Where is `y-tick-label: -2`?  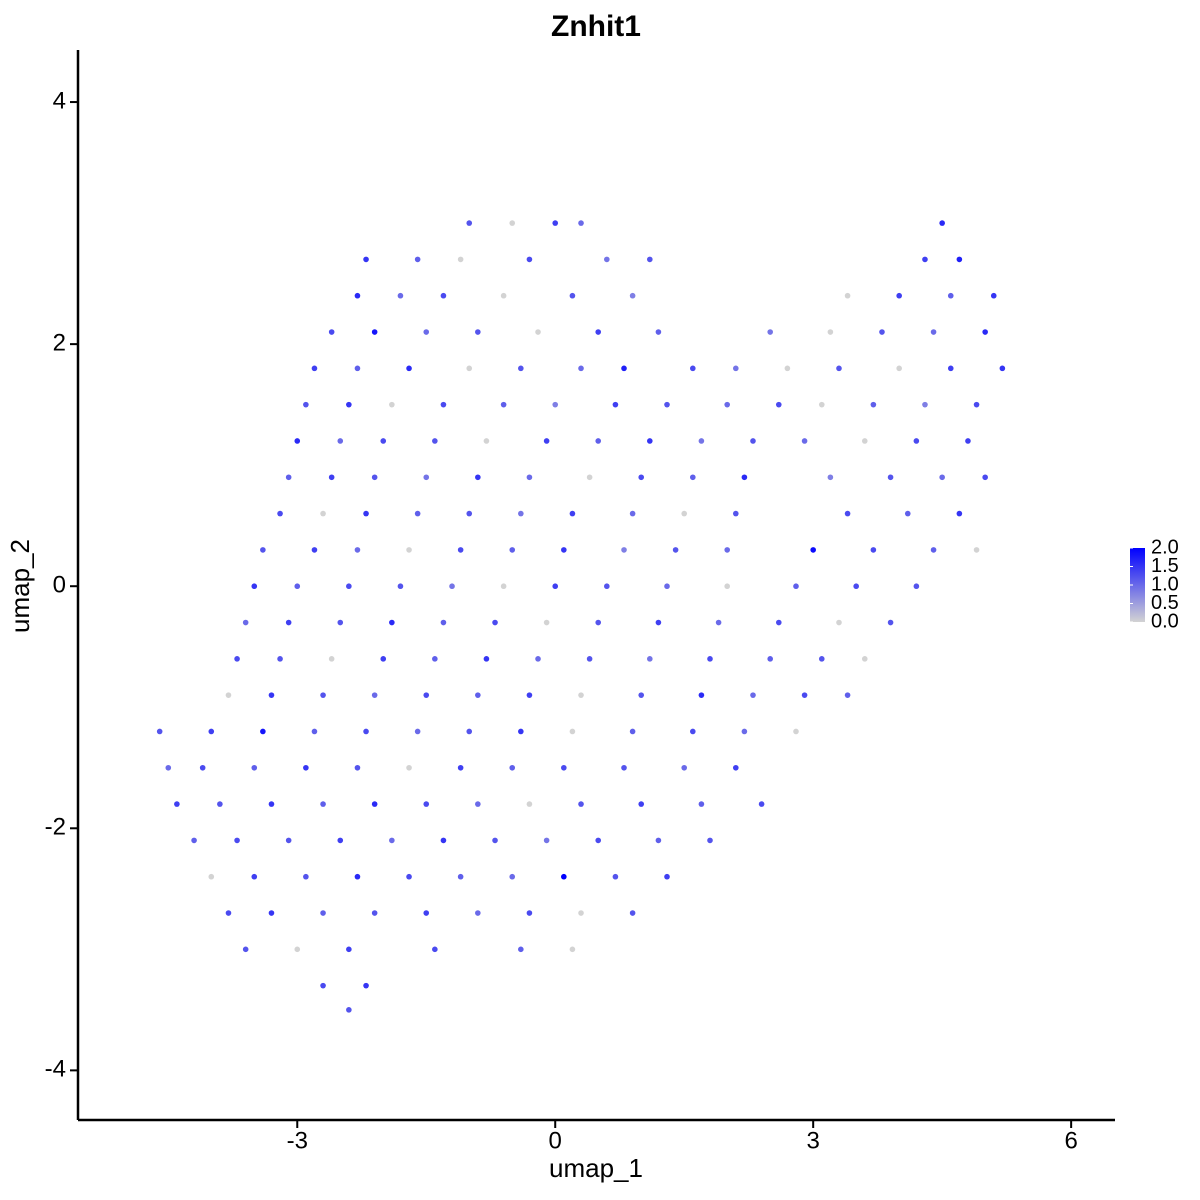
y-tick-label: -2 is located at coordinates (55, 827).